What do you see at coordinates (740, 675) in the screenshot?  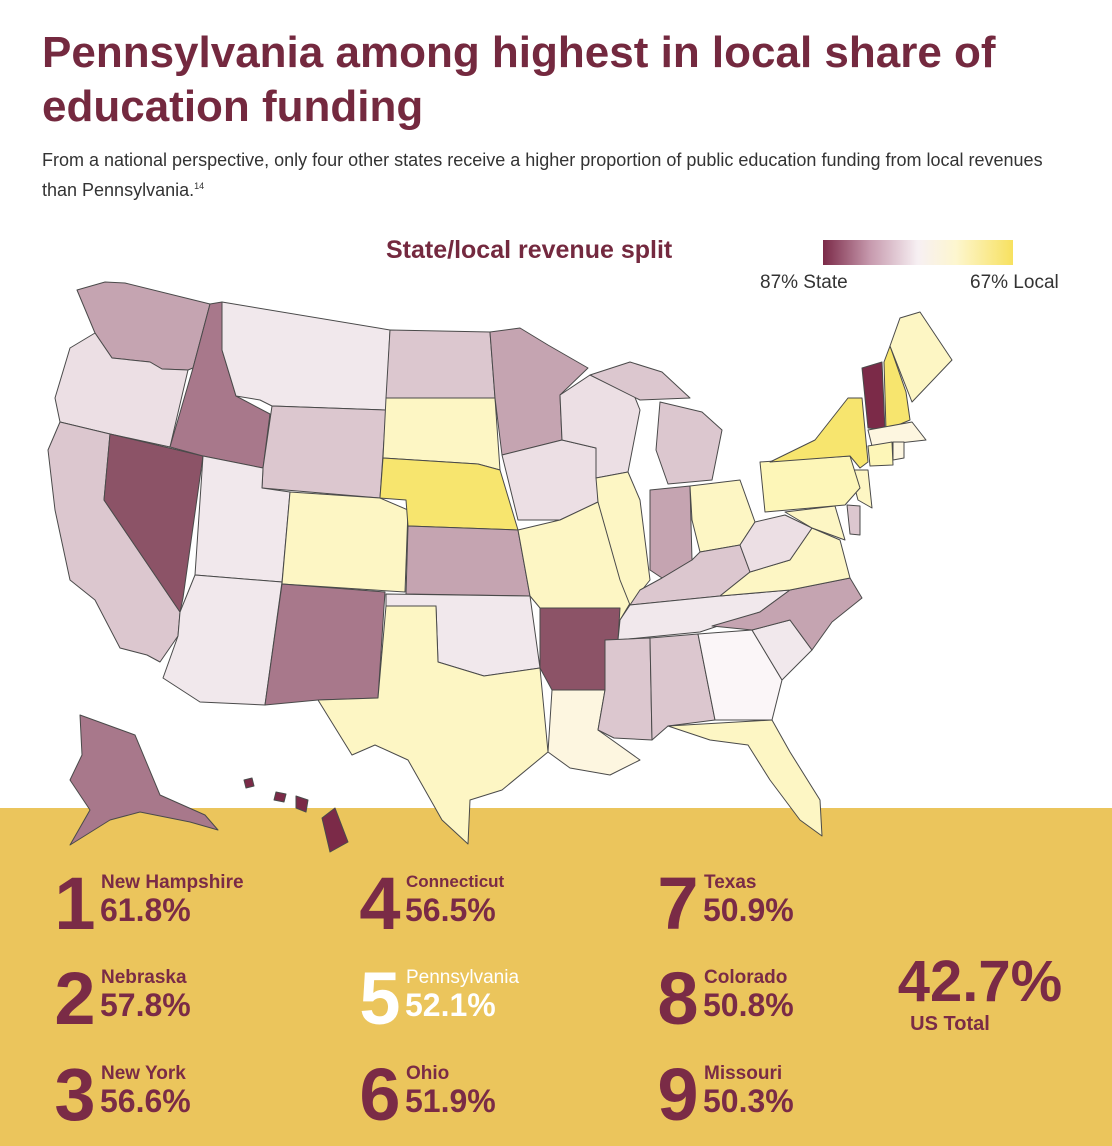 I see `state-georgia` at bounding box center [740, 675].